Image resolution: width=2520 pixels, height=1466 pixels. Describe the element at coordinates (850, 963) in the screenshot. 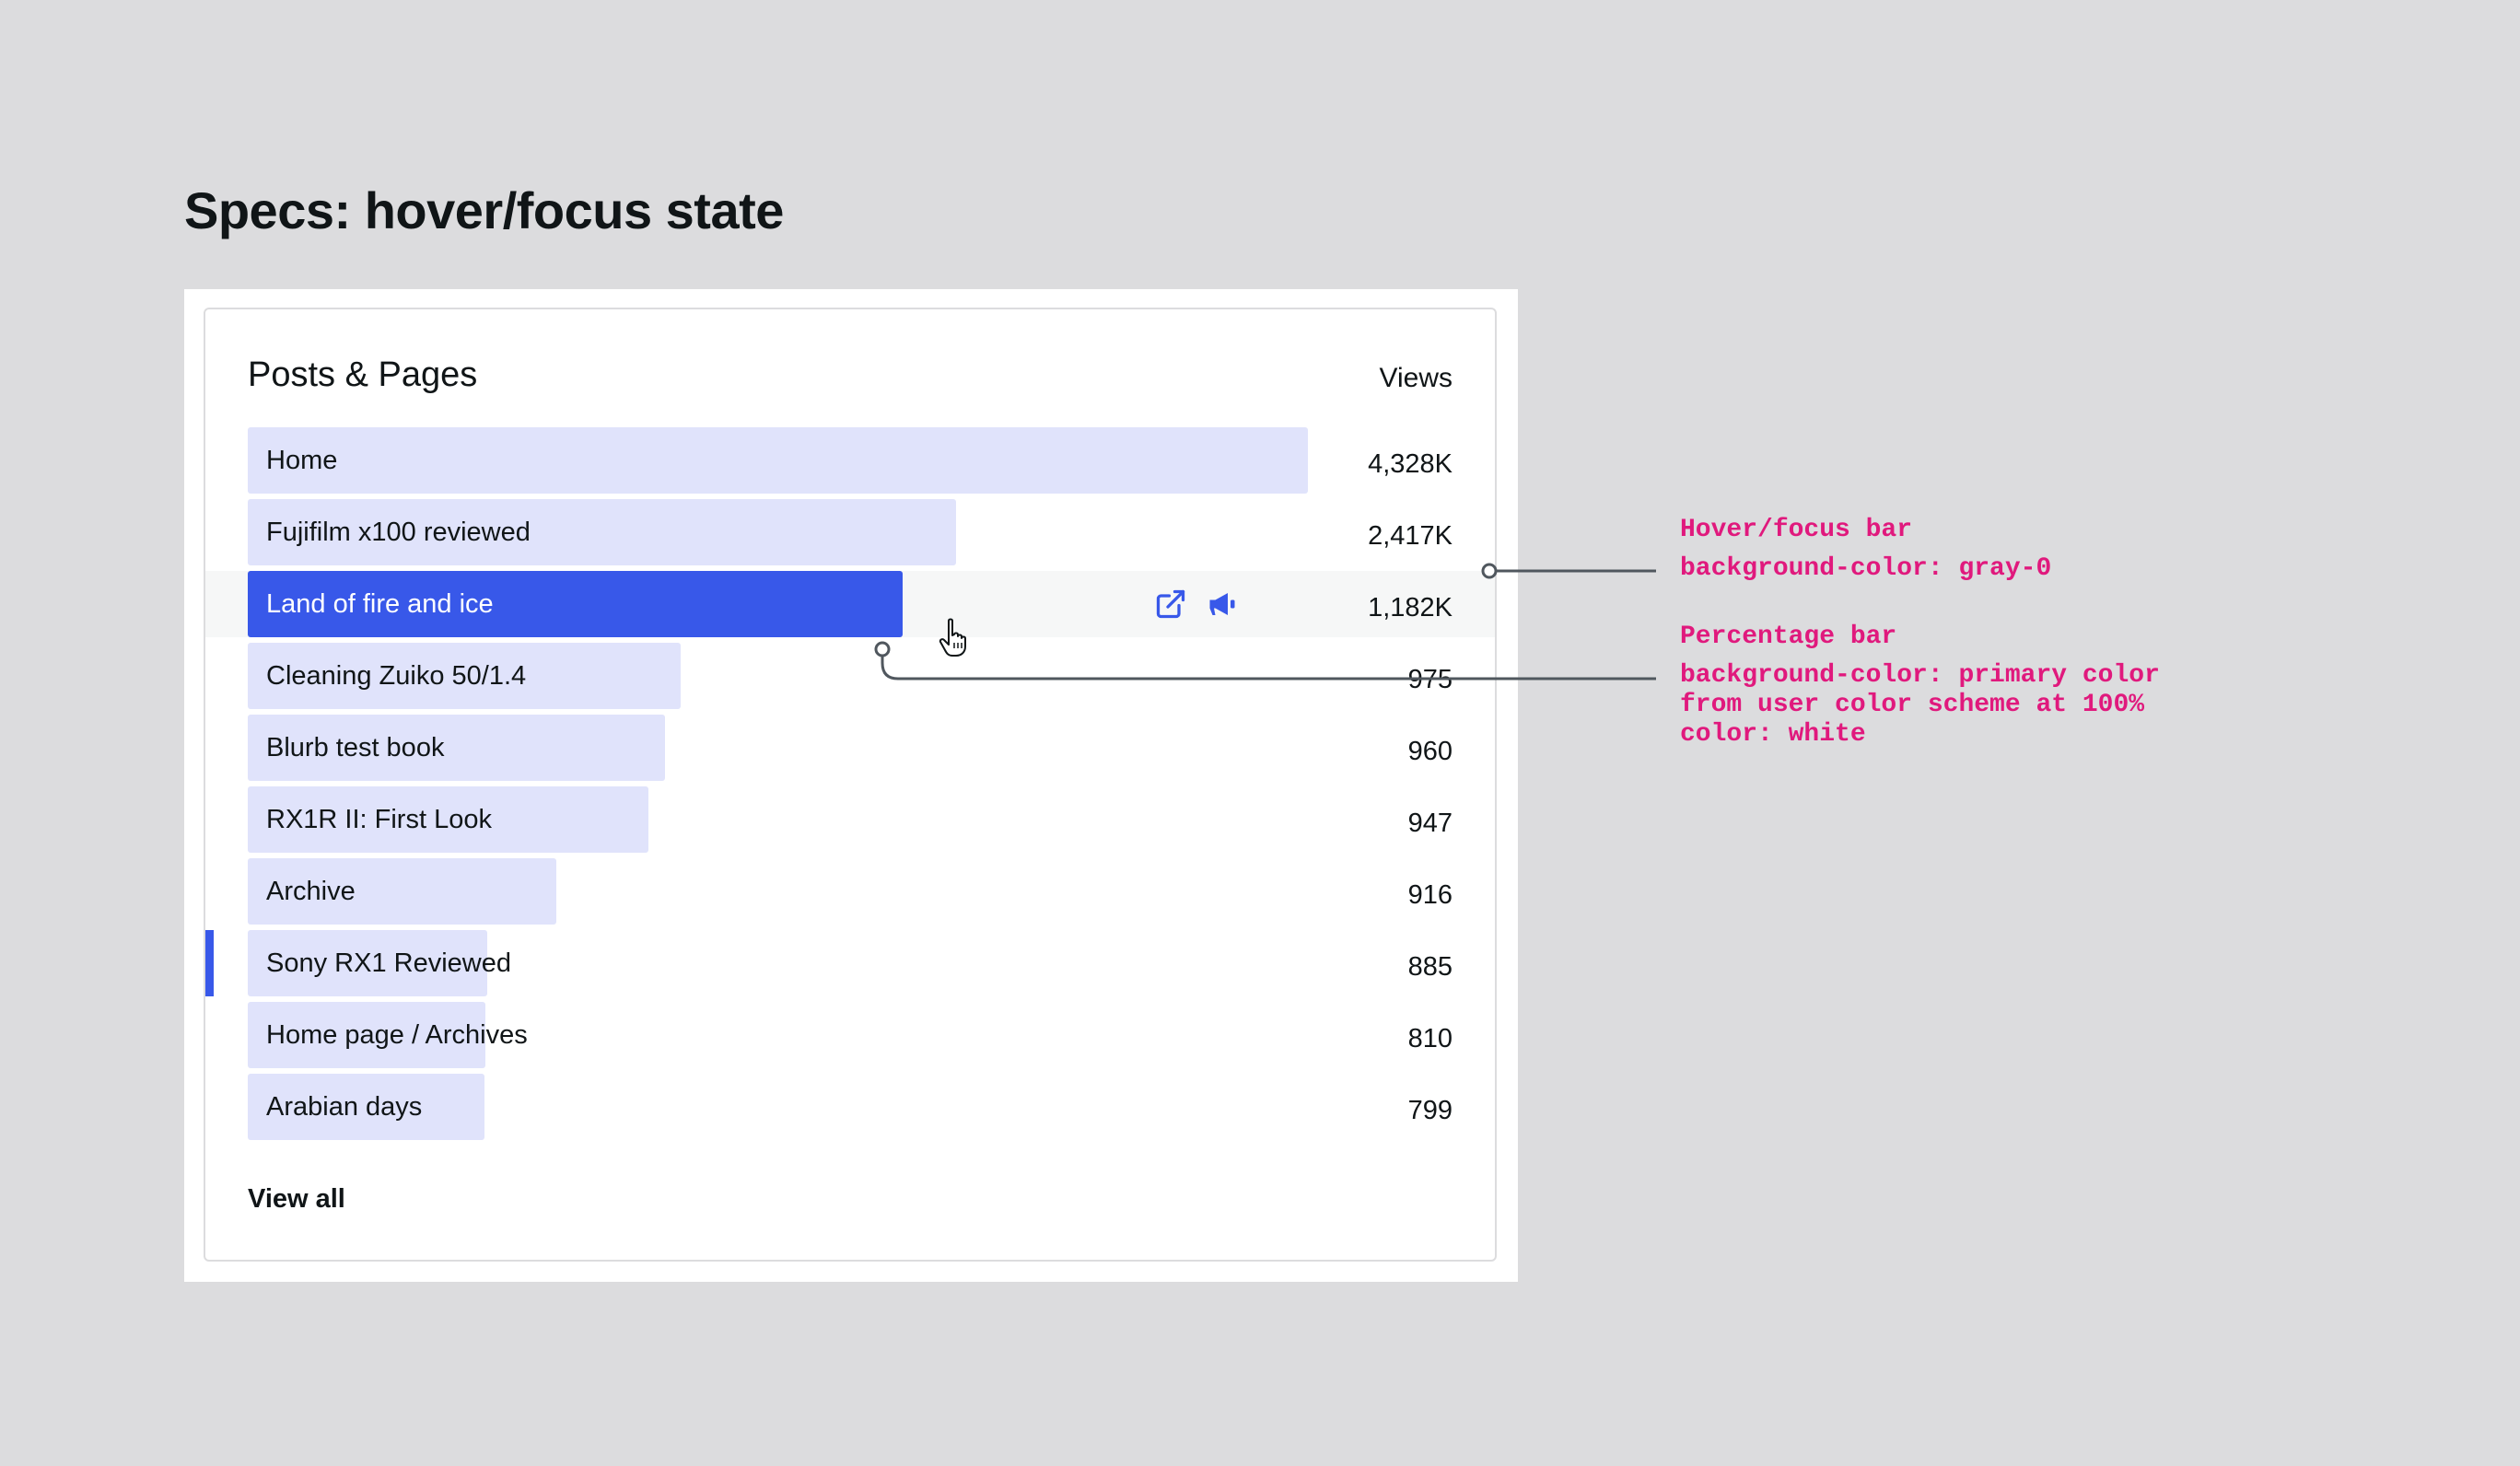

I see `table-row: Sony RX1 Reviewed 885` at that location.